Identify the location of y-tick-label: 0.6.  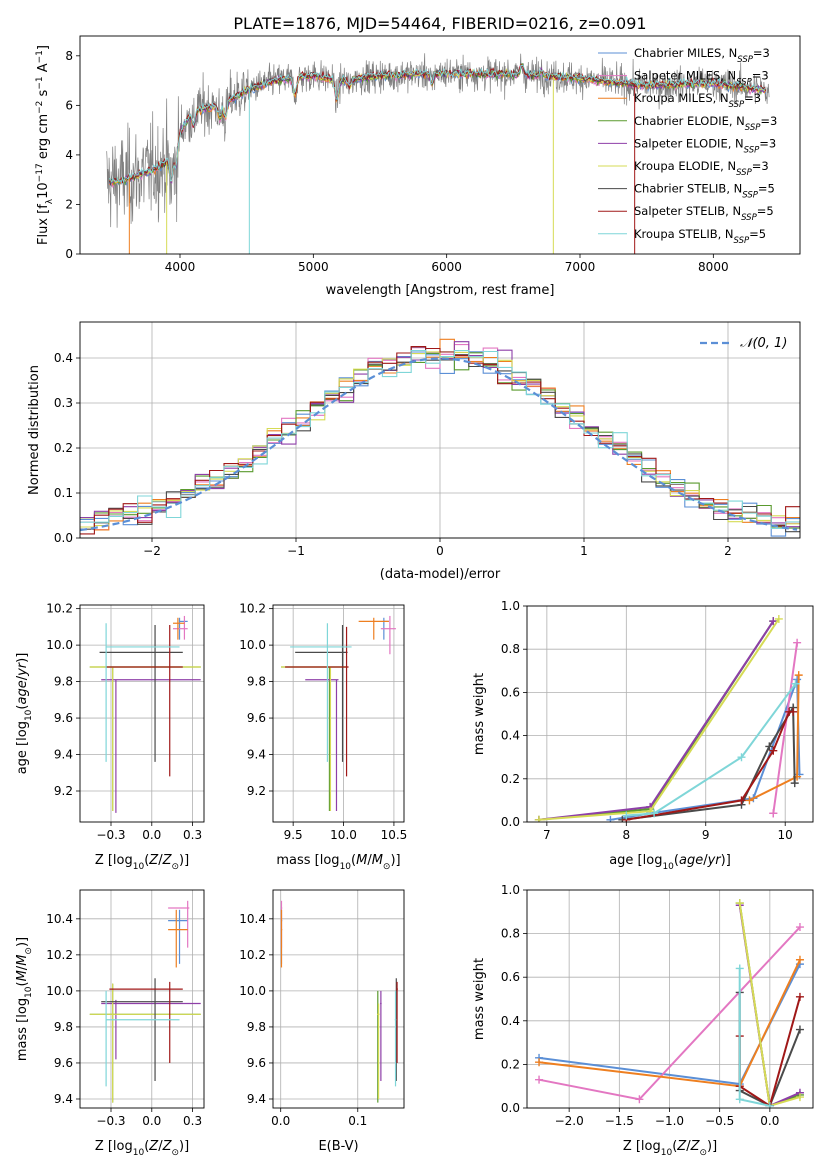
(510, 692).